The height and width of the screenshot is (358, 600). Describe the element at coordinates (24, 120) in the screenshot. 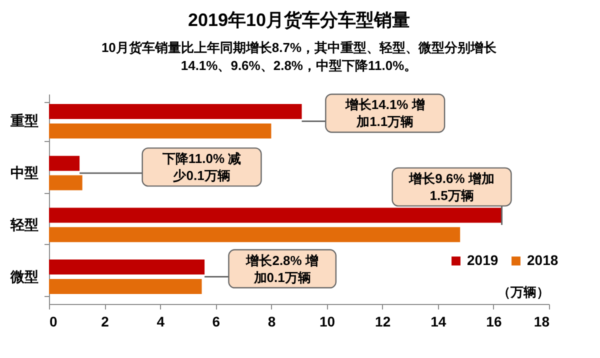

I see `y-tick-label: 重型` at that location.